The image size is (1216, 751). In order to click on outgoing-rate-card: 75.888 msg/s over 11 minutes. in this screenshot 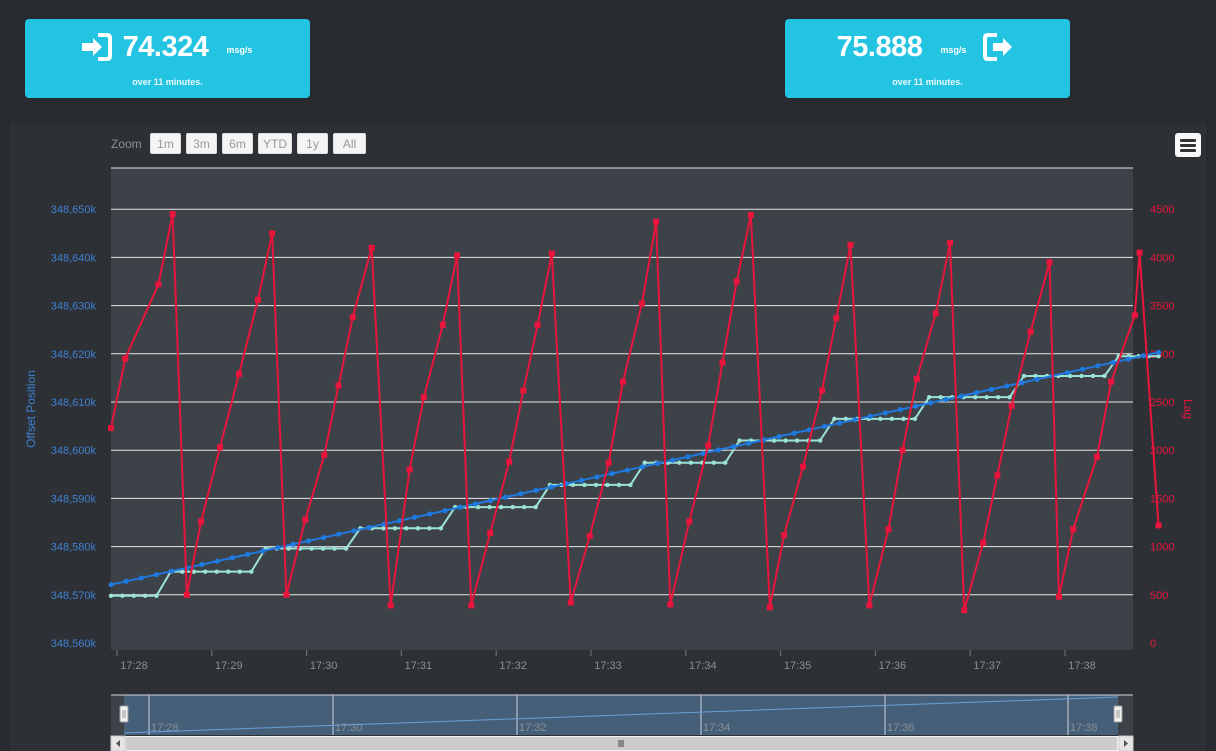, I will do `click(927, 58)`.